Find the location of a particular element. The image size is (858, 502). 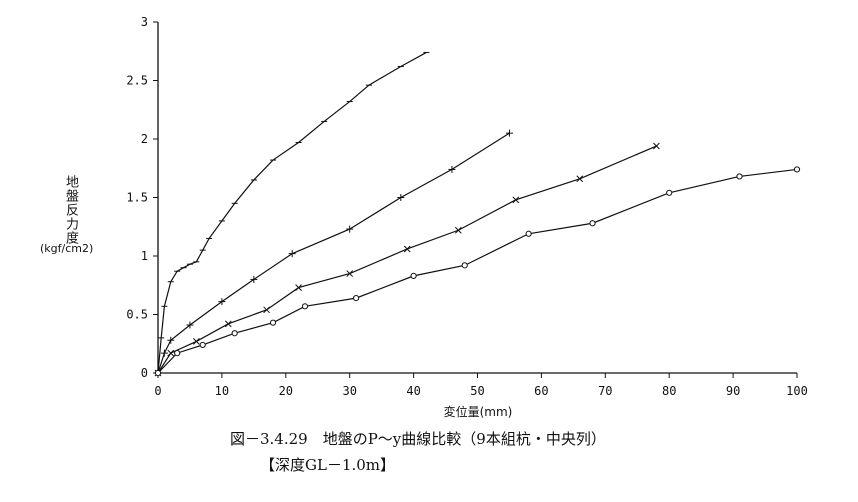

x-tick-label: 30 is located at coordinates (349, 391).